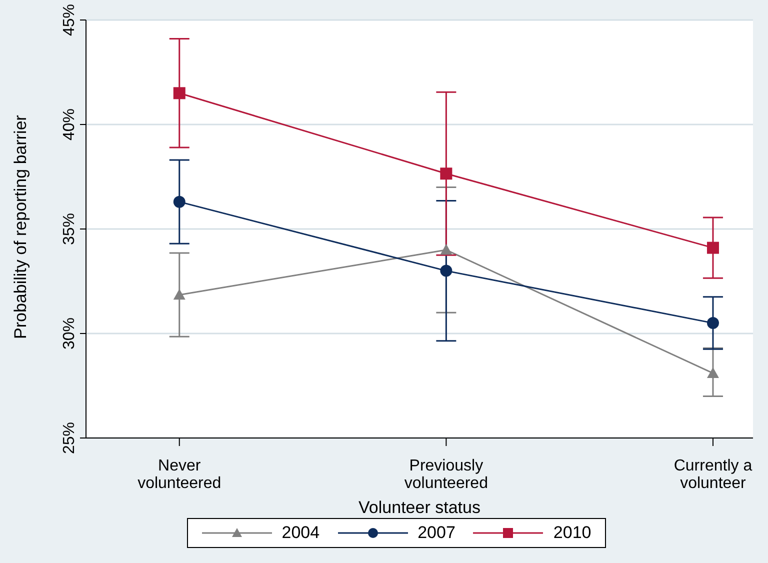  I want to click on y-tick-label: 30%, so click(69, 333).